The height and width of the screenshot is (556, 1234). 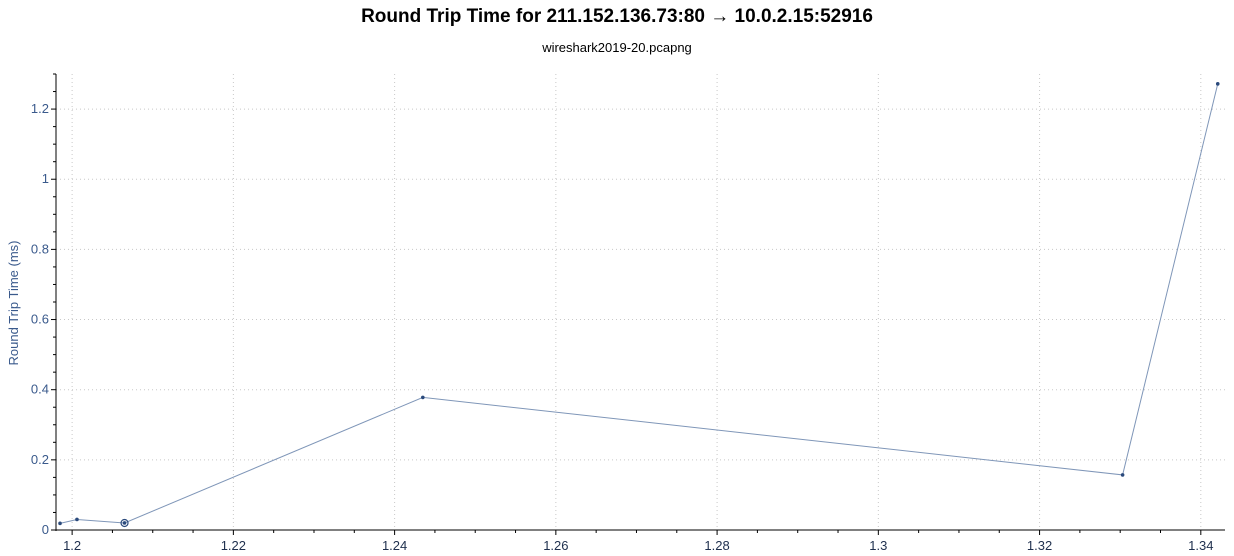 I want to click on selected-point-ring, so click(x=124, y=523).